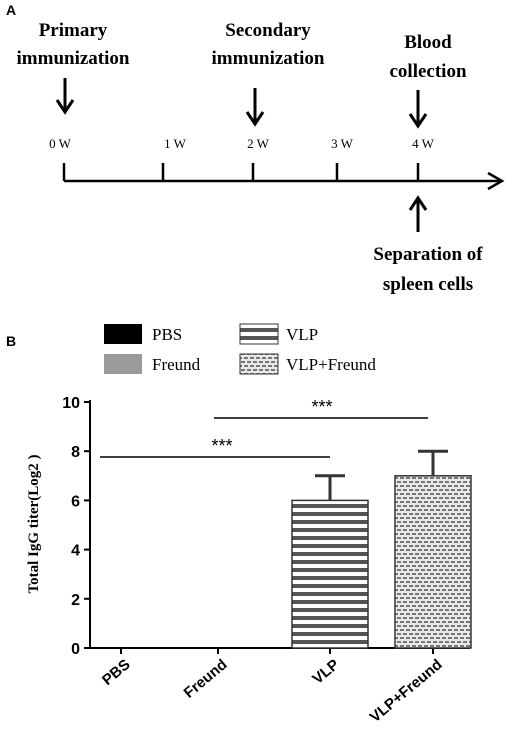 The height and width of the screenshot is (754, 513). Describe the element at coordinates (428, 42) in the screenshot. I see `event-blood-line1: Blood` at that location.